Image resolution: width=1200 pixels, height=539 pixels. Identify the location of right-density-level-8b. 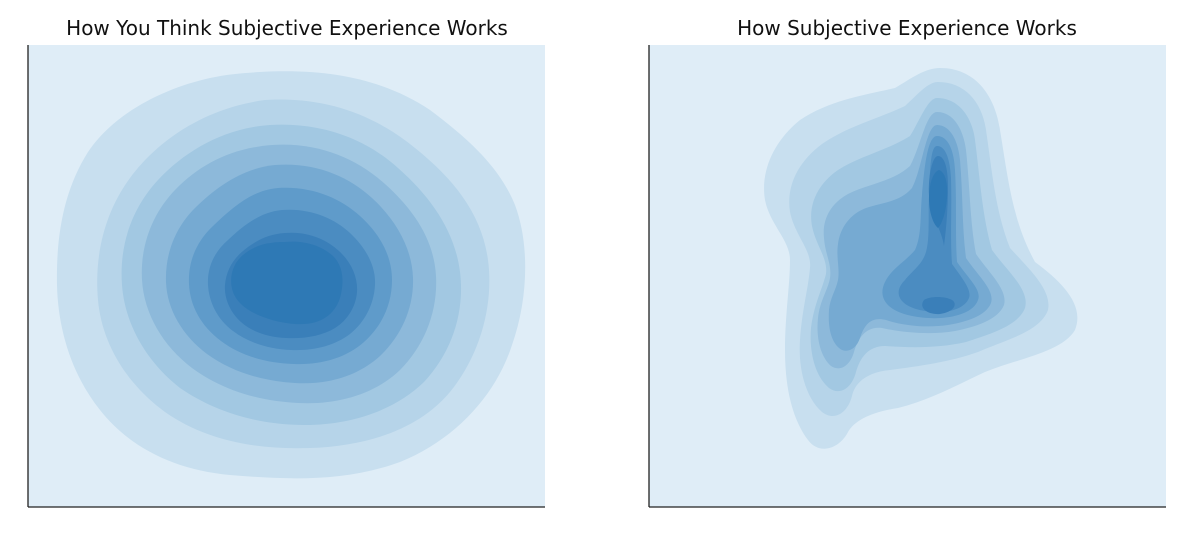
(938, 306).